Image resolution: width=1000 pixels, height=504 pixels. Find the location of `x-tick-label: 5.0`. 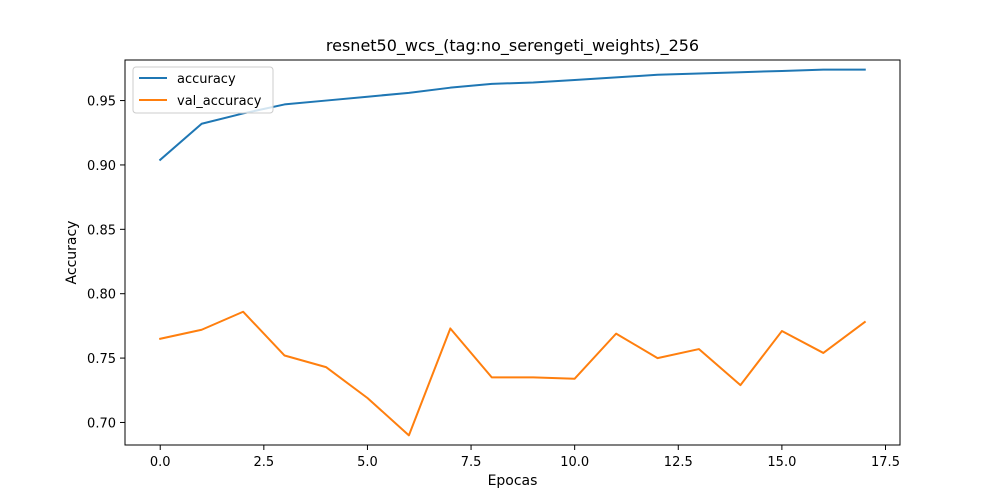

x-tick-label: 5.0 is located at coordinates (367, 462).